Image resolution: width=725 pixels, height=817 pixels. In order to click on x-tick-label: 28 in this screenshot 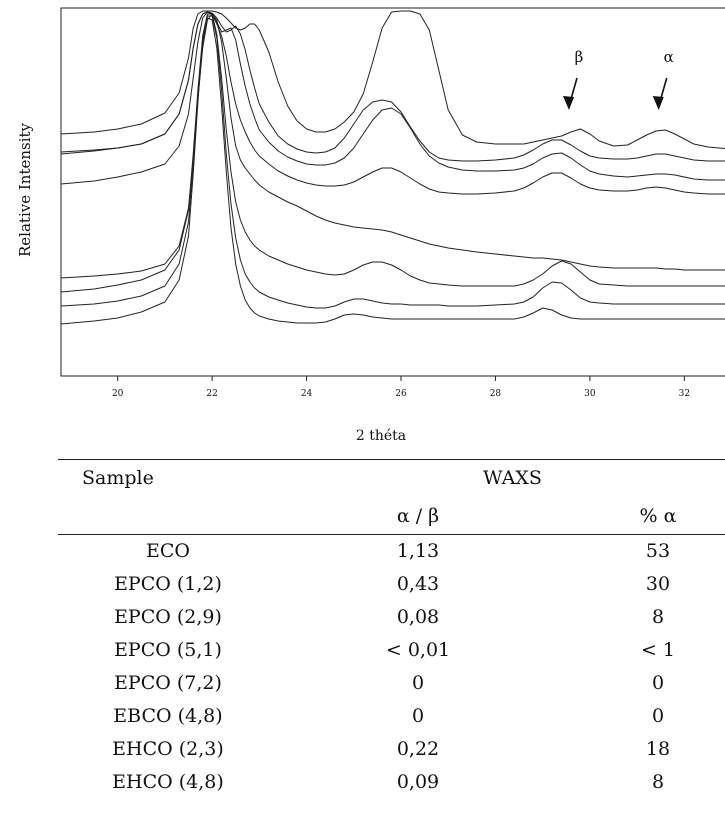, I will do `click(496, 394)`.